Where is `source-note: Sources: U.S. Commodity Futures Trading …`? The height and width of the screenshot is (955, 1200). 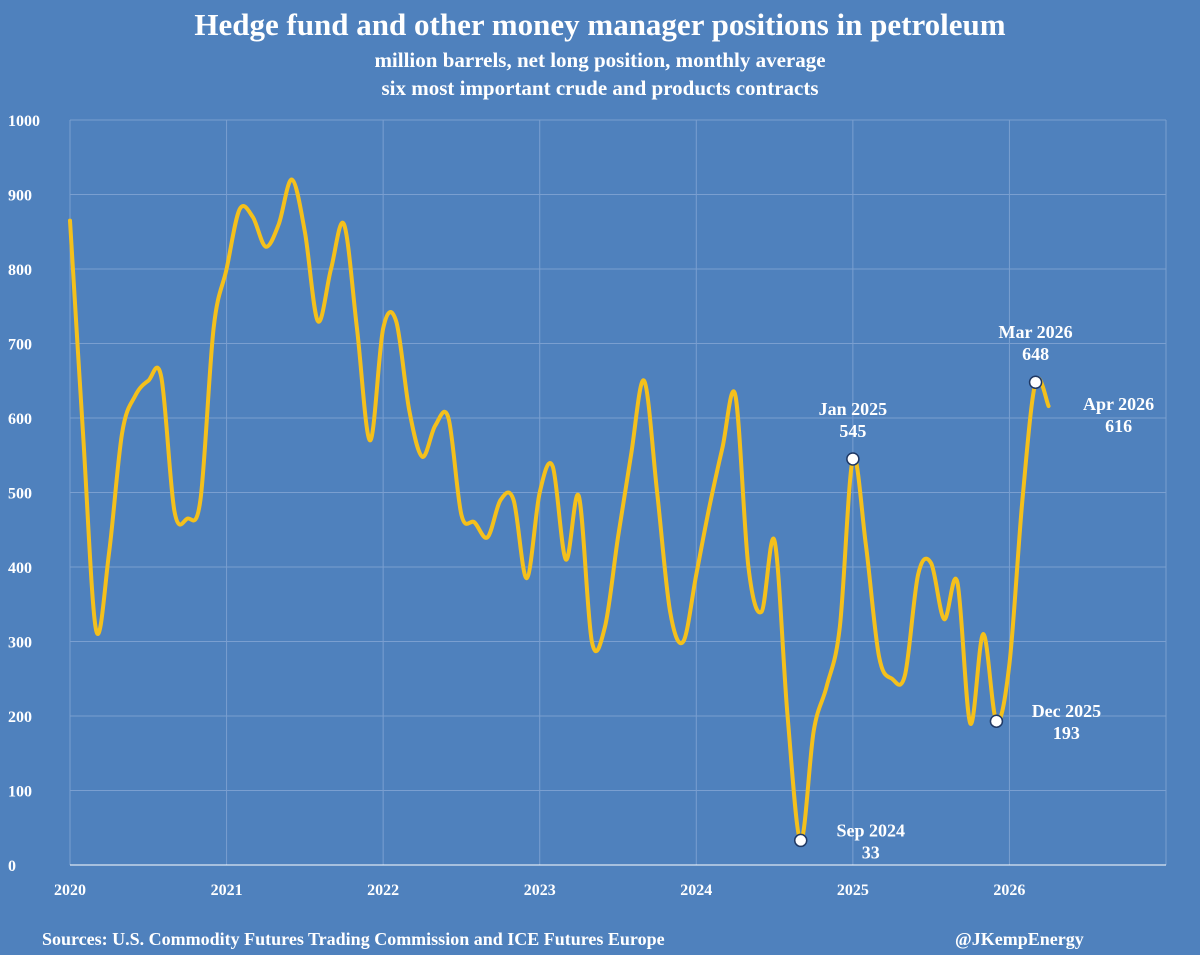
source-note: Sources: U.S. Commodity Futures Trading … is located at coordinates (353, 939).